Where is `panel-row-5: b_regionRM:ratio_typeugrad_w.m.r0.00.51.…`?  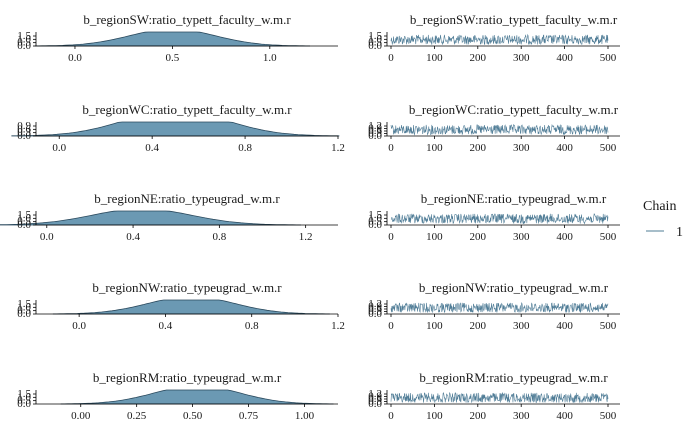
panel-row-5: b_regionRM:ratio_typeugrad_w.m.r0.00.51.… is located at coordinates (318, 396).